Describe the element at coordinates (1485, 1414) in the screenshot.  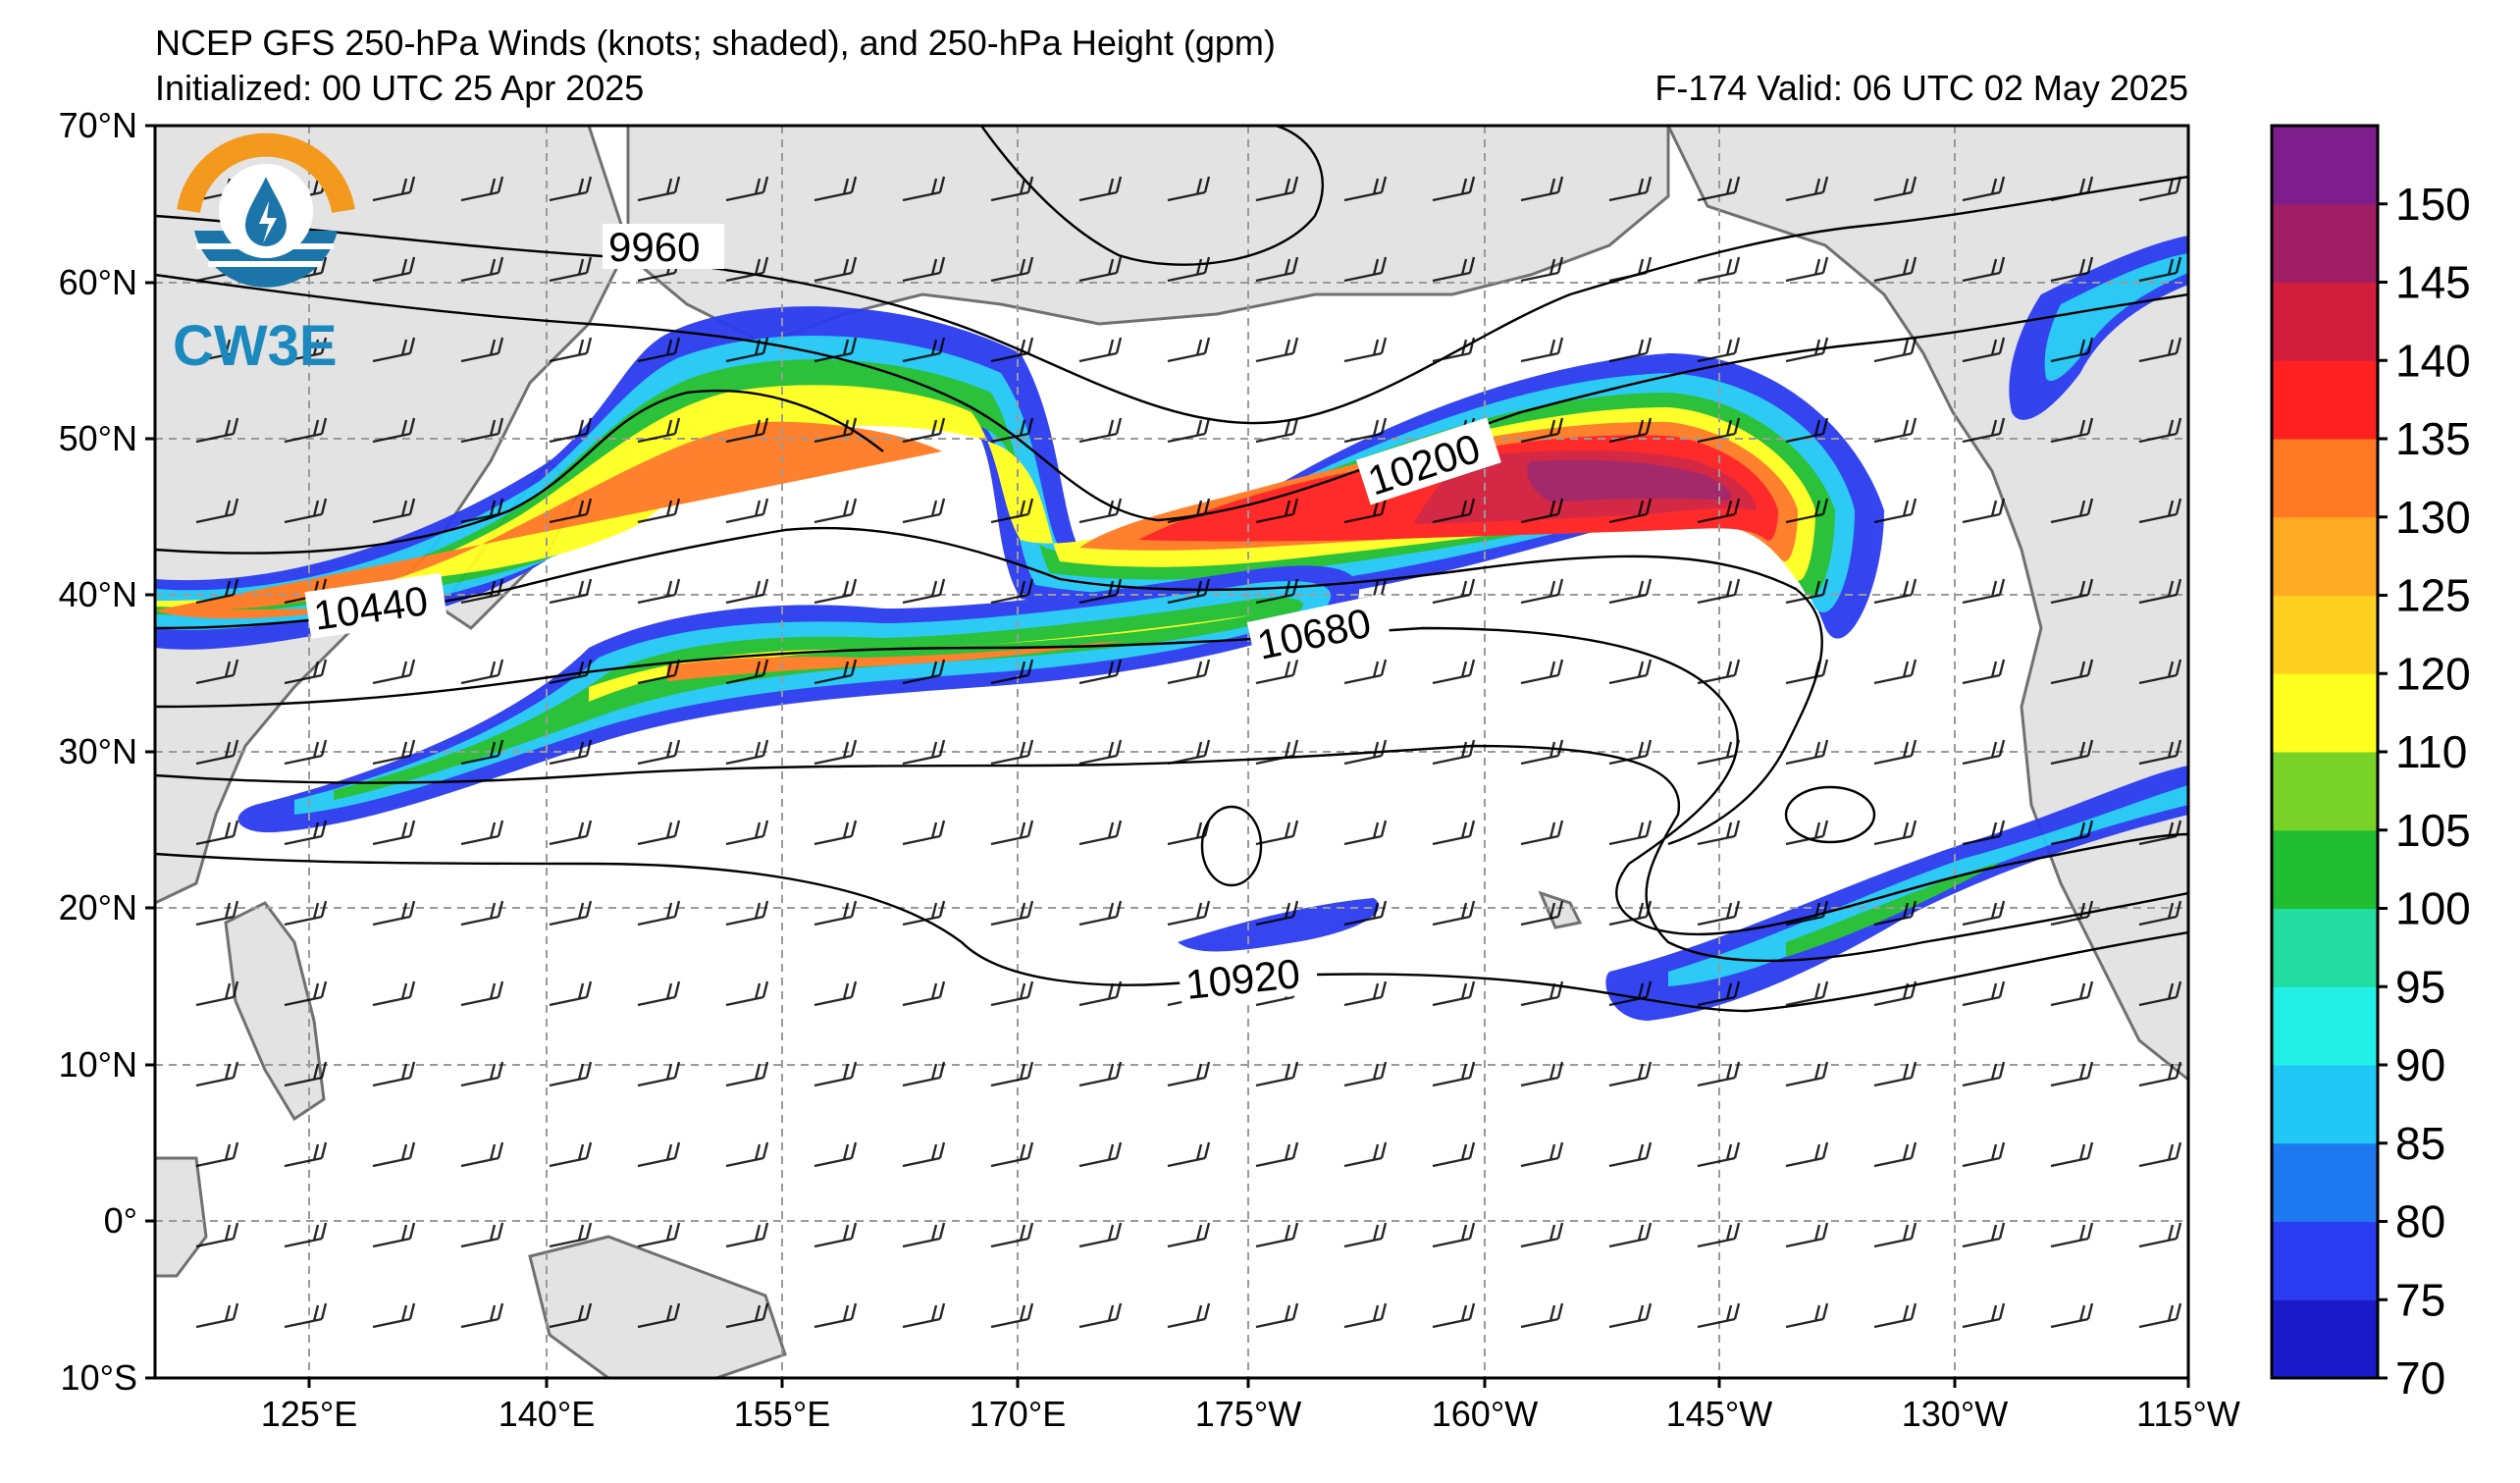
I see `lon-label: 160°W` at that location.